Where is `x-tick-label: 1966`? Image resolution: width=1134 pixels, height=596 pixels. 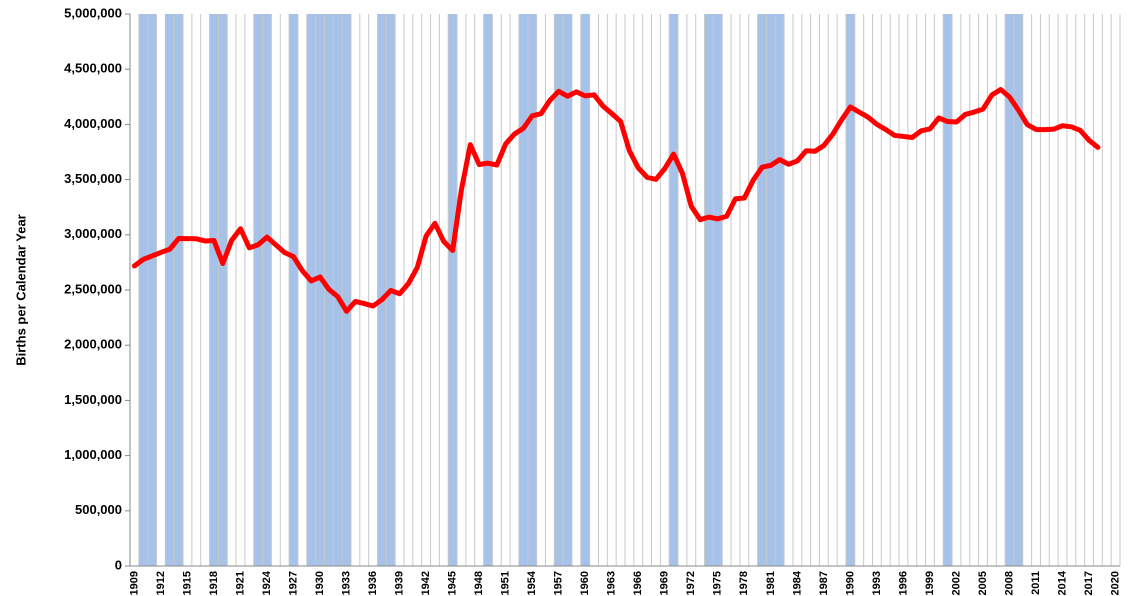
x-tick-label: 1966 is located at coordinates (638, 583).